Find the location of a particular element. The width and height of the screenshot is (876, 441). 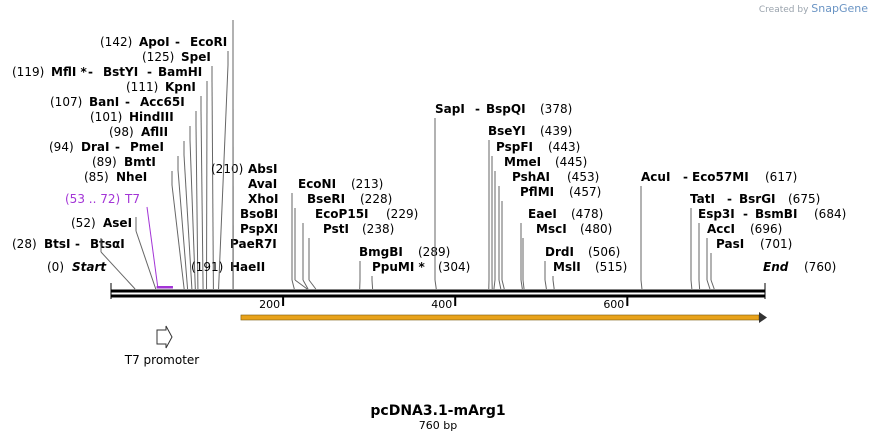

enzyme-position: (457) is located at coordinates (585, 192).